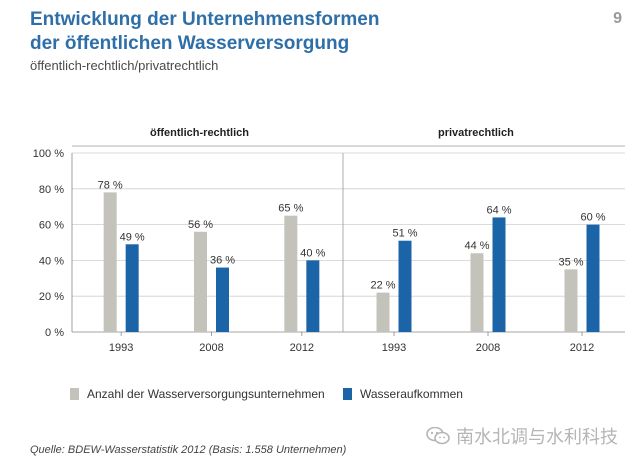 The image size is (640, 464). I want to click on data-label: 49 %, so click(132, 237).